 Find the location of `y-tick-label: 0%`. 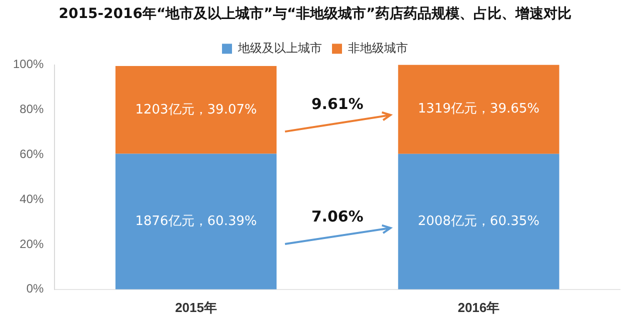

y-tick-label: 0% is located at coordinates (35, 289).